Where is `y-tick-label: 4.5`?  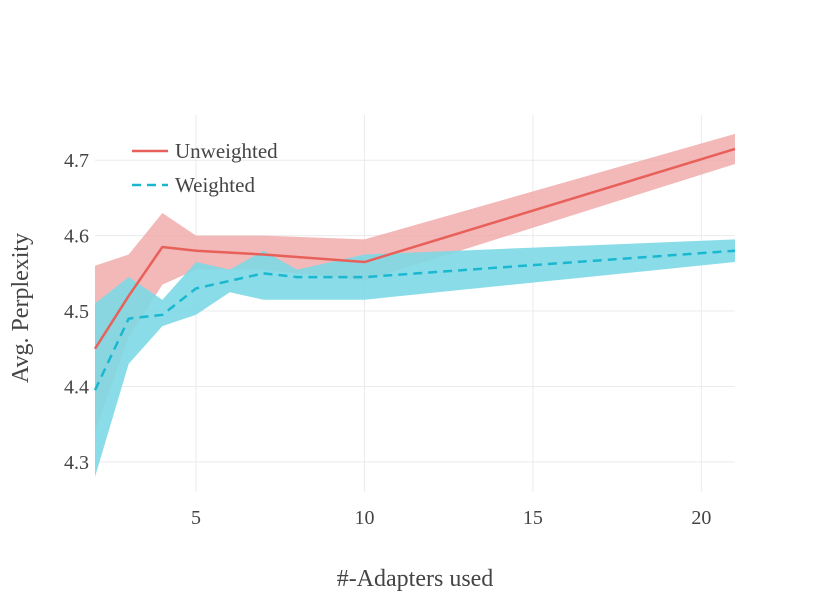 y-tick-label: 4.5 is located at coordinates (76, 312).